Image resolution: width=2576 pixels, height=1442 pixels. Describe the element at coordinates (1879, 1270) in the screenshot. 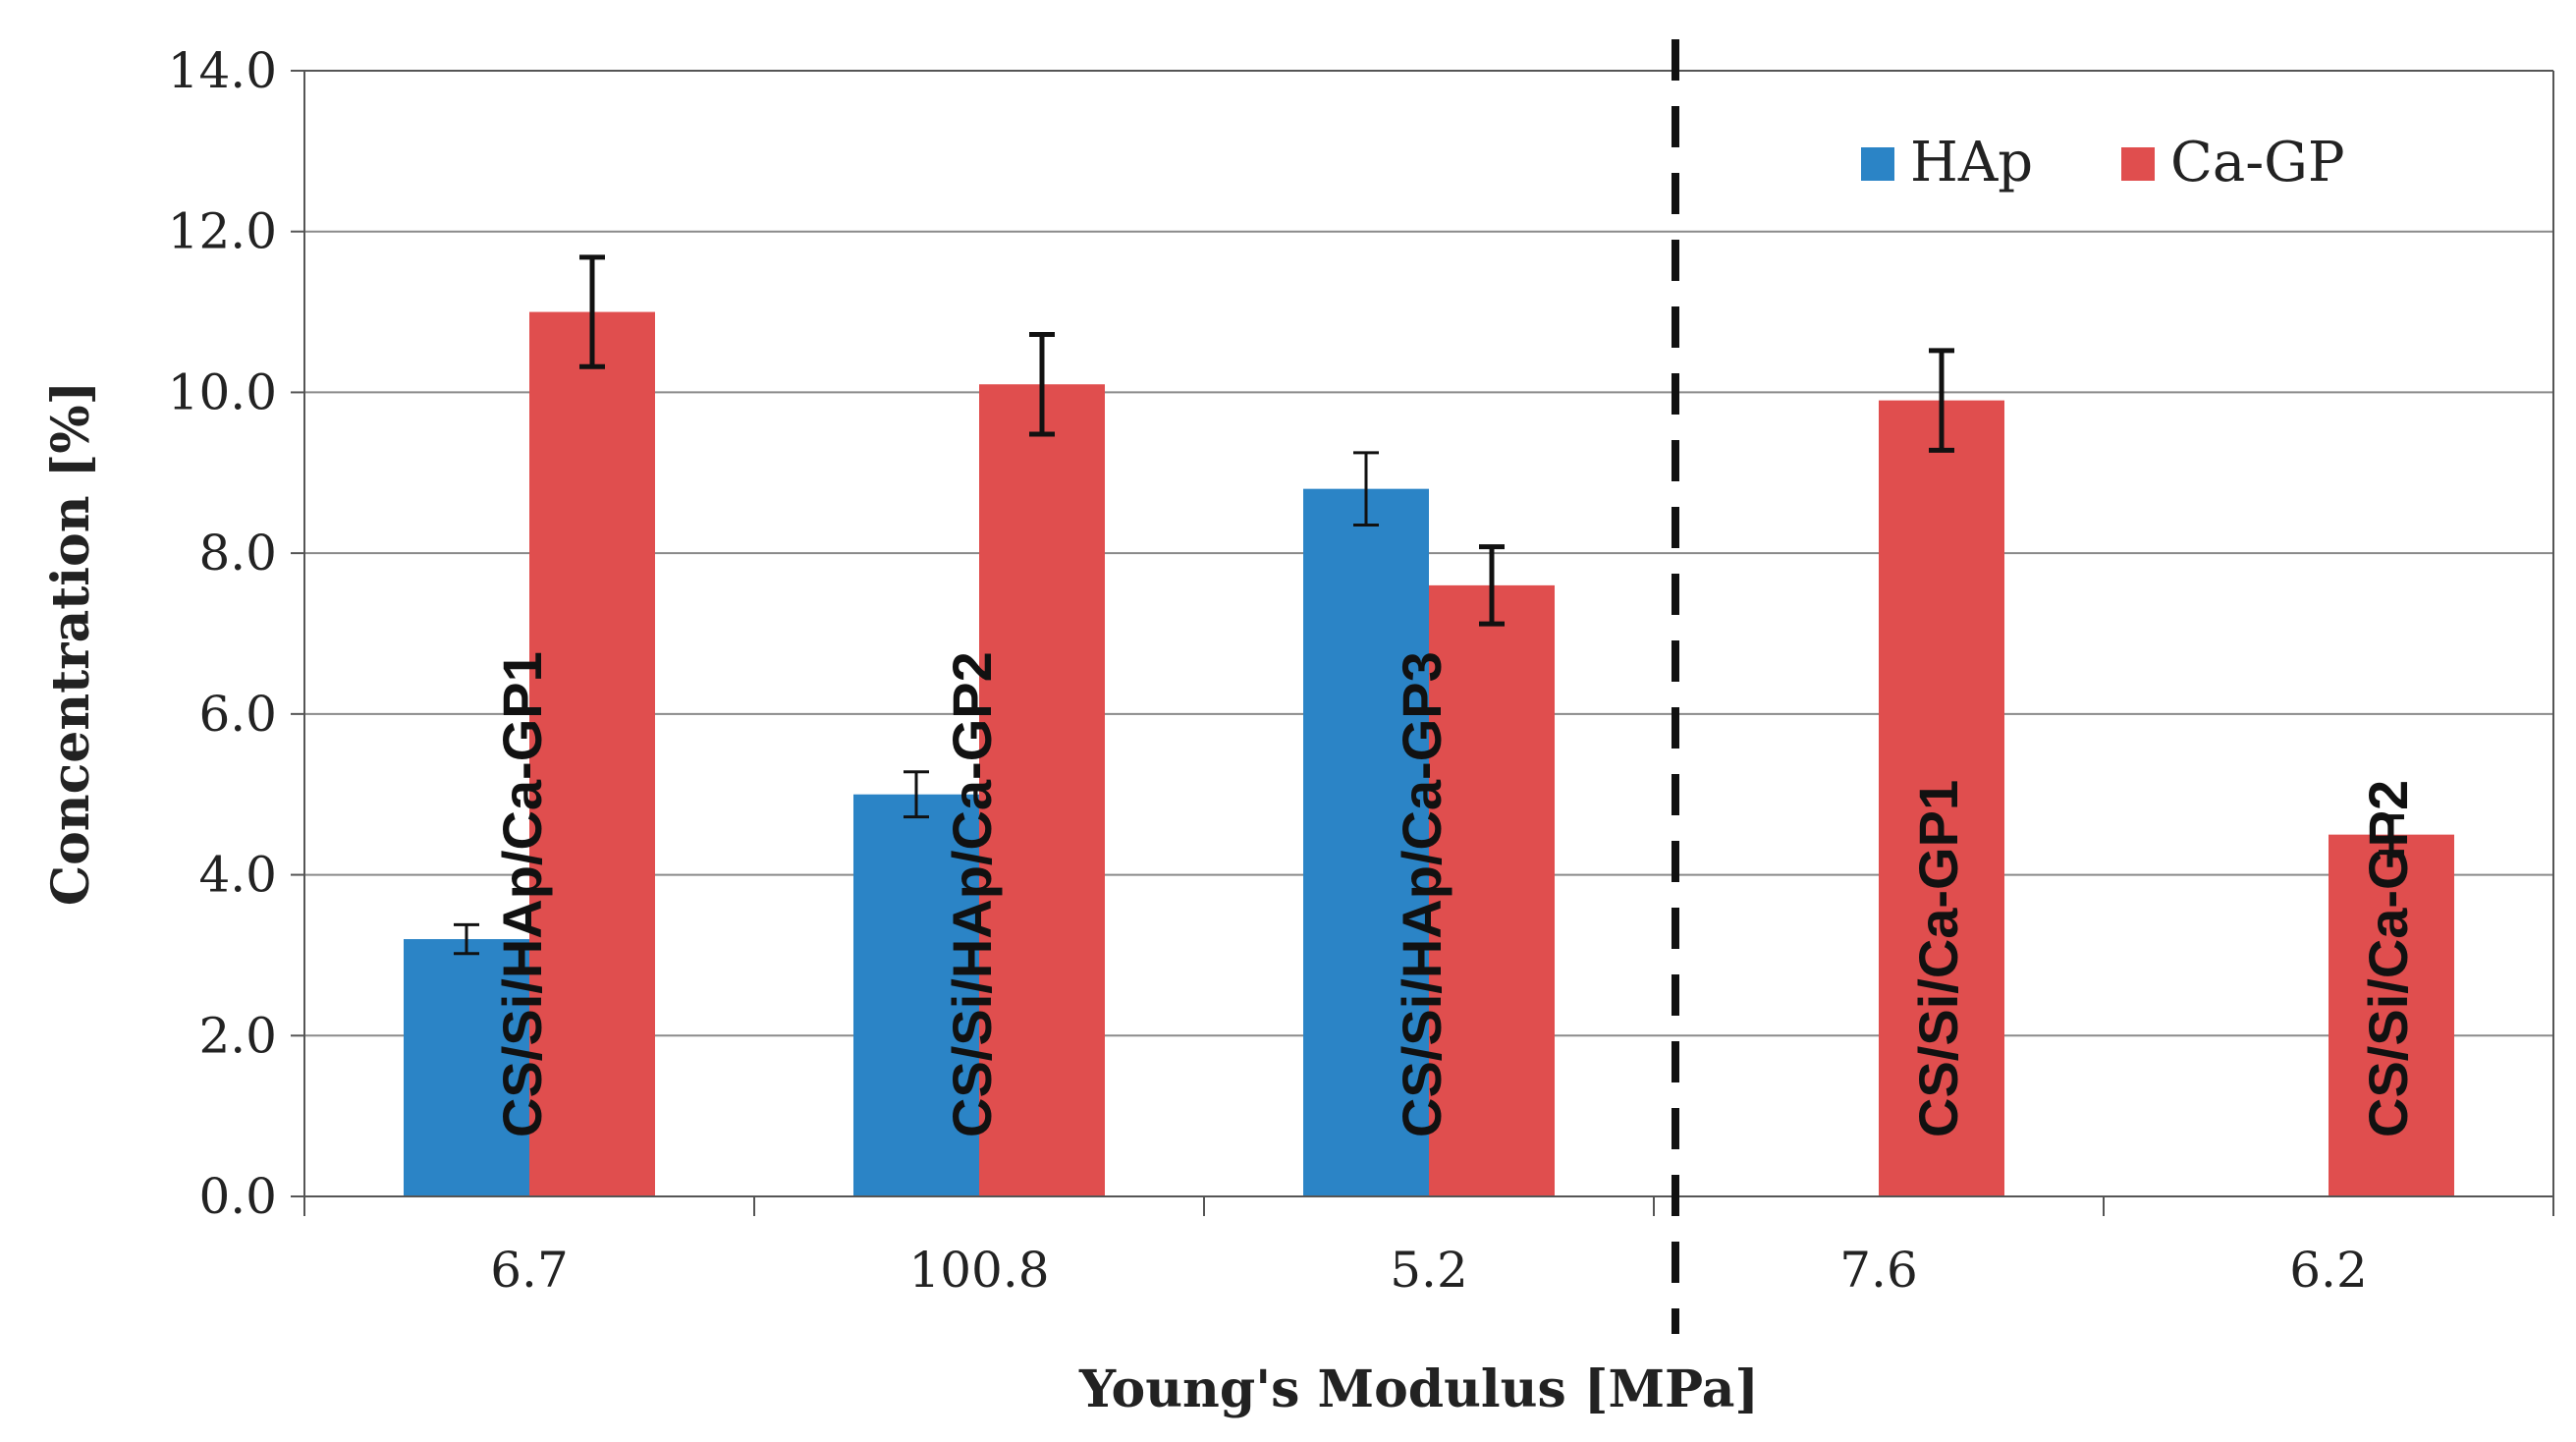

I see `x-tick-label: 7.6` at that location.